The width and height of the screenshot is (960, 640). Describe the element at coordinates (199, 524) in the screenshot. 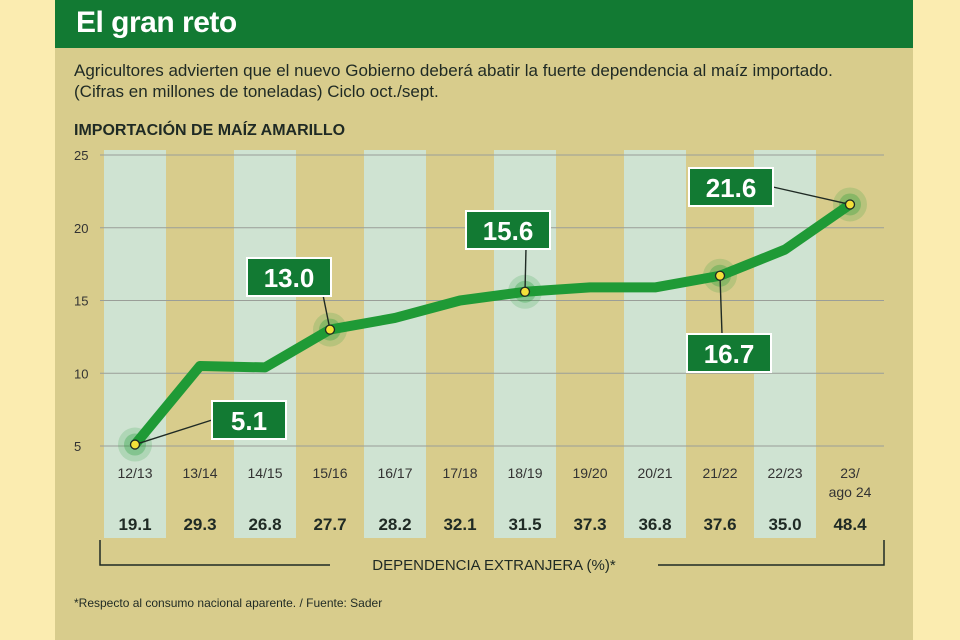

I see `dependency-value: 29.3` at that location.